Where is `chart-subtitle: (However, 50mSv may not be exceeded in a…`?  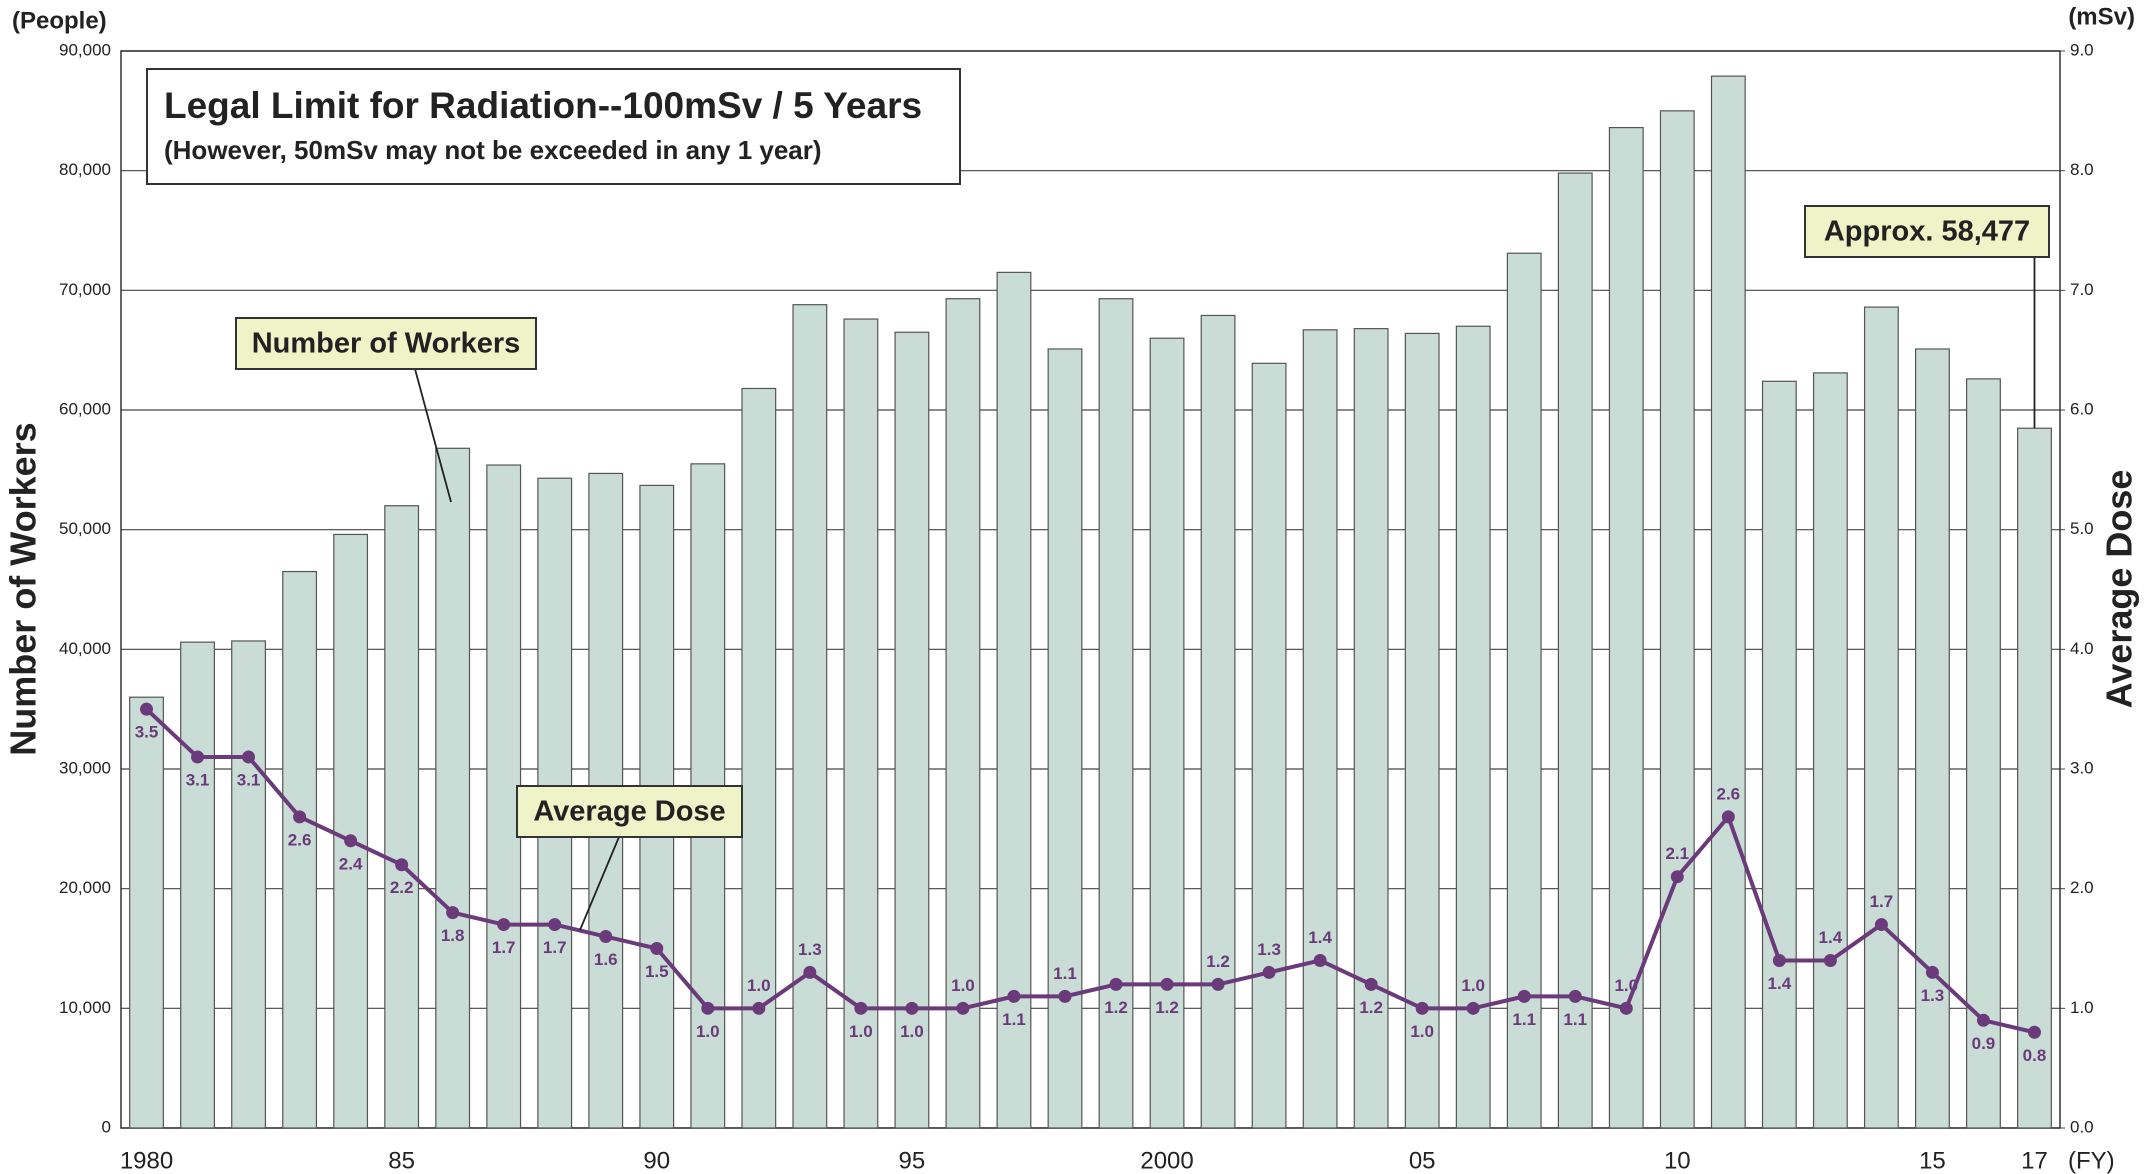
chart-subtitle: (However, 50mSv may not be exceeded in a… is located at coordinates (493, 150).